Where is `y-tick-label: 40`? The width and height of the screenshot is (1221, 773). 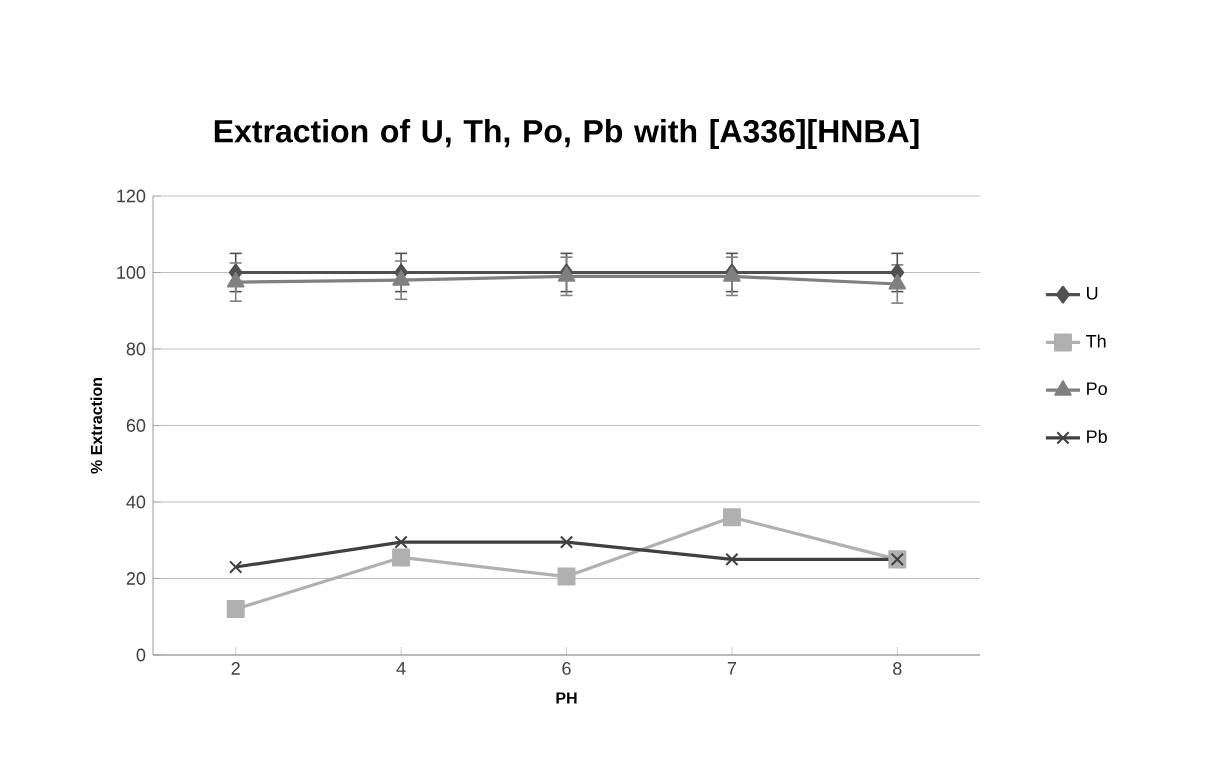 y-tick-label: 40 is located at coordinates (136, 502).